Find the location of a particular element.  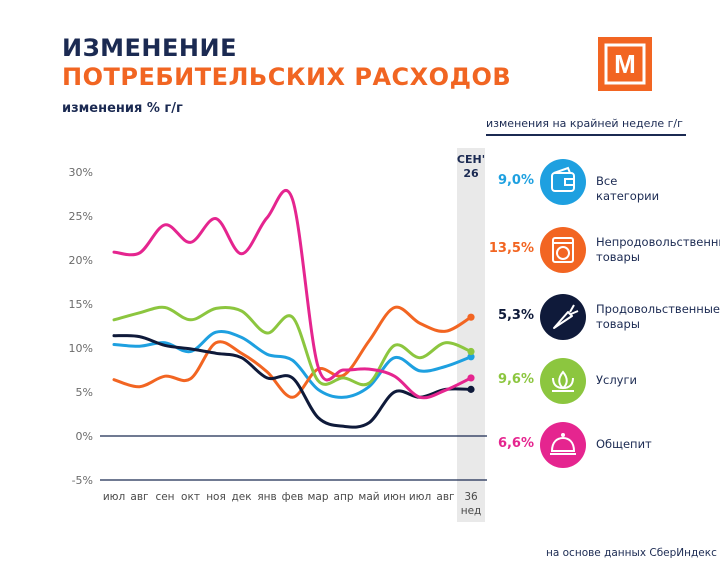

legend-value: 9,0% is located at coordinates (515, 180).